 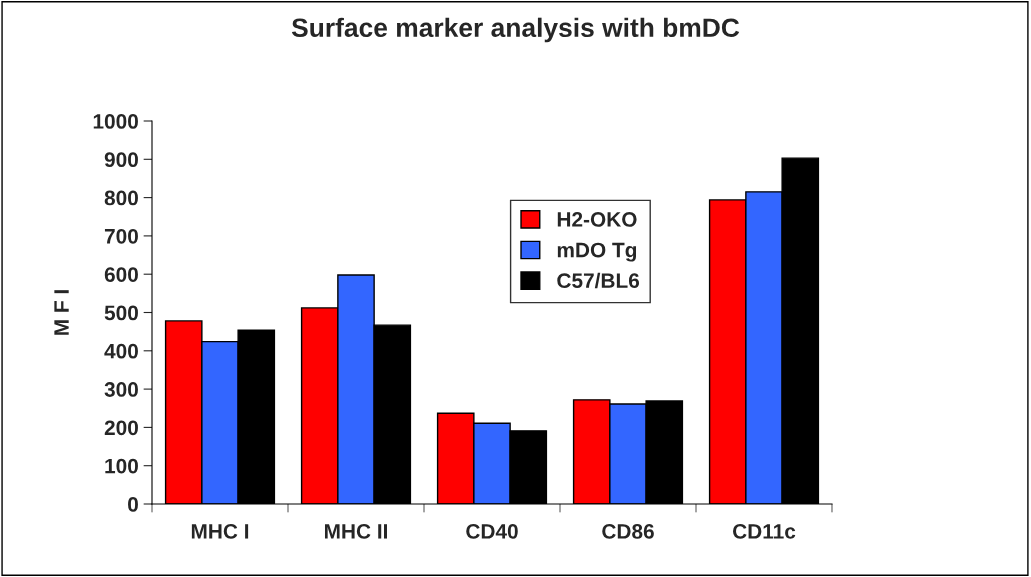 What do you see at coordinates (121, 466) in the screenshot?
I see `y-tick-label: 100` at bounding box center [121, 466].